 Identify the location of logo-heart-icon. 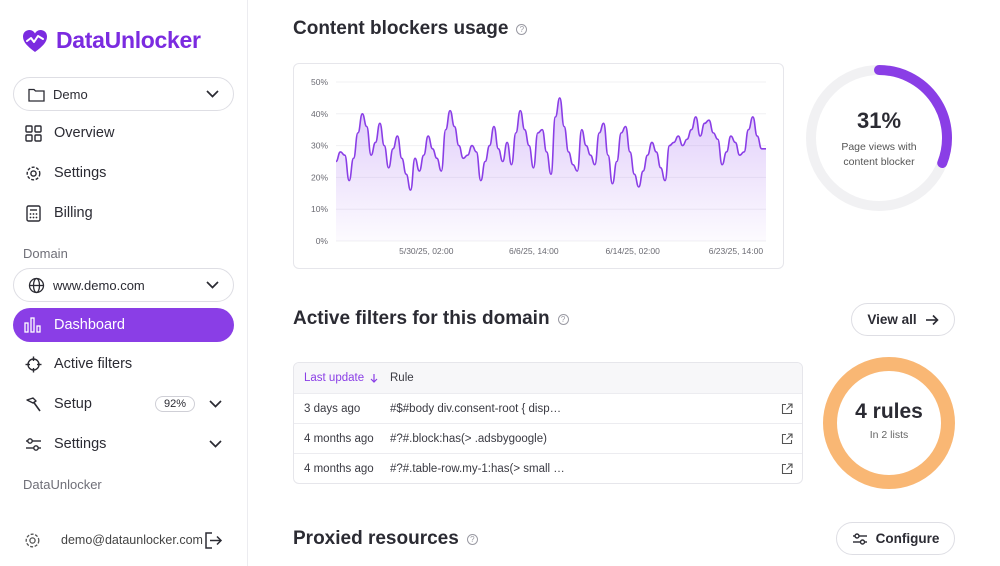
(35, 40).